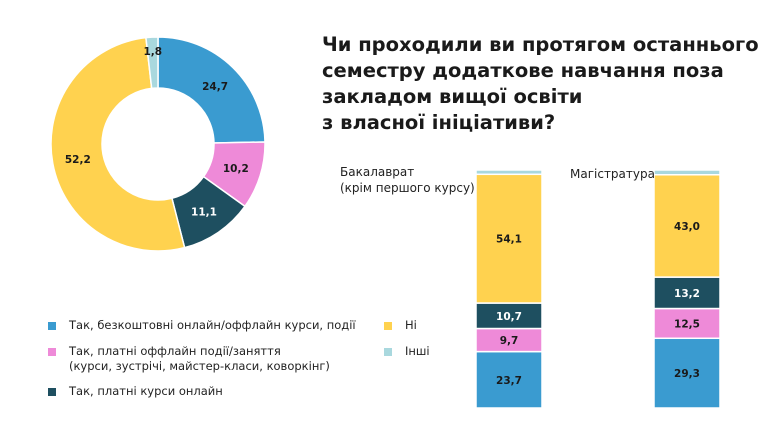 This screenshot has width=770, height=433. I want to click on legend-swatch-paid-online, so click(52, 392).